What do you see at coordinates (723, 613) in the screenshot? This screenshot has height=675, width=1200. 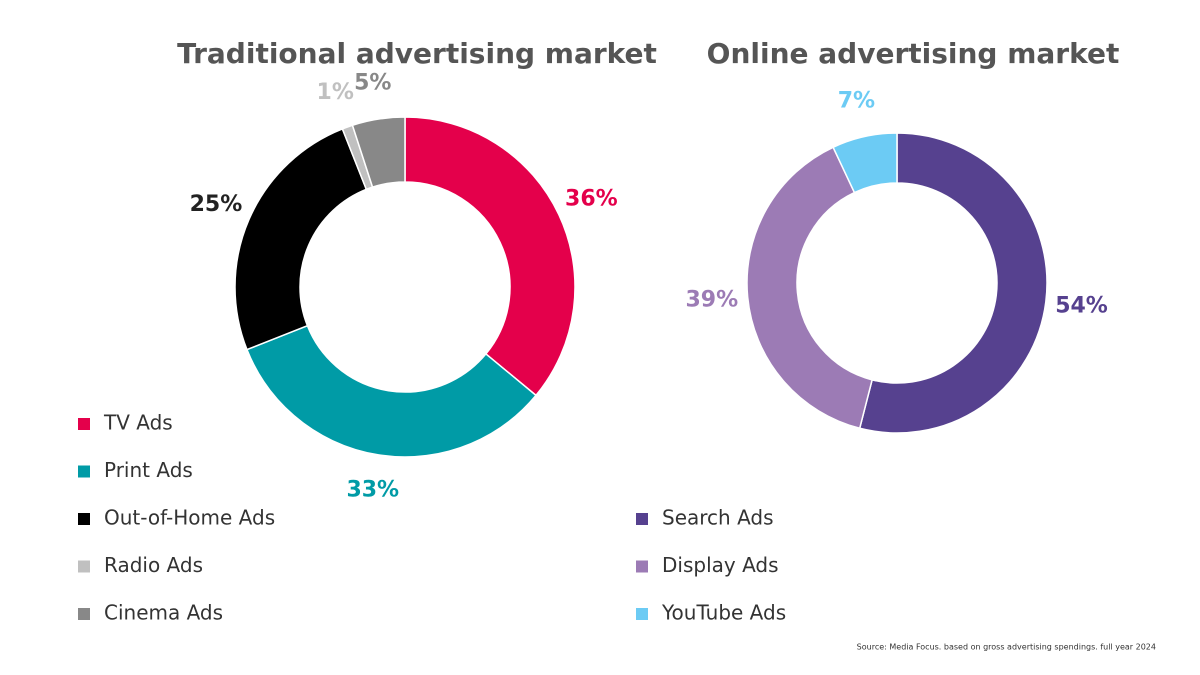 I see `legend-label: YouTube Ads` at bounding box center [723, 613].